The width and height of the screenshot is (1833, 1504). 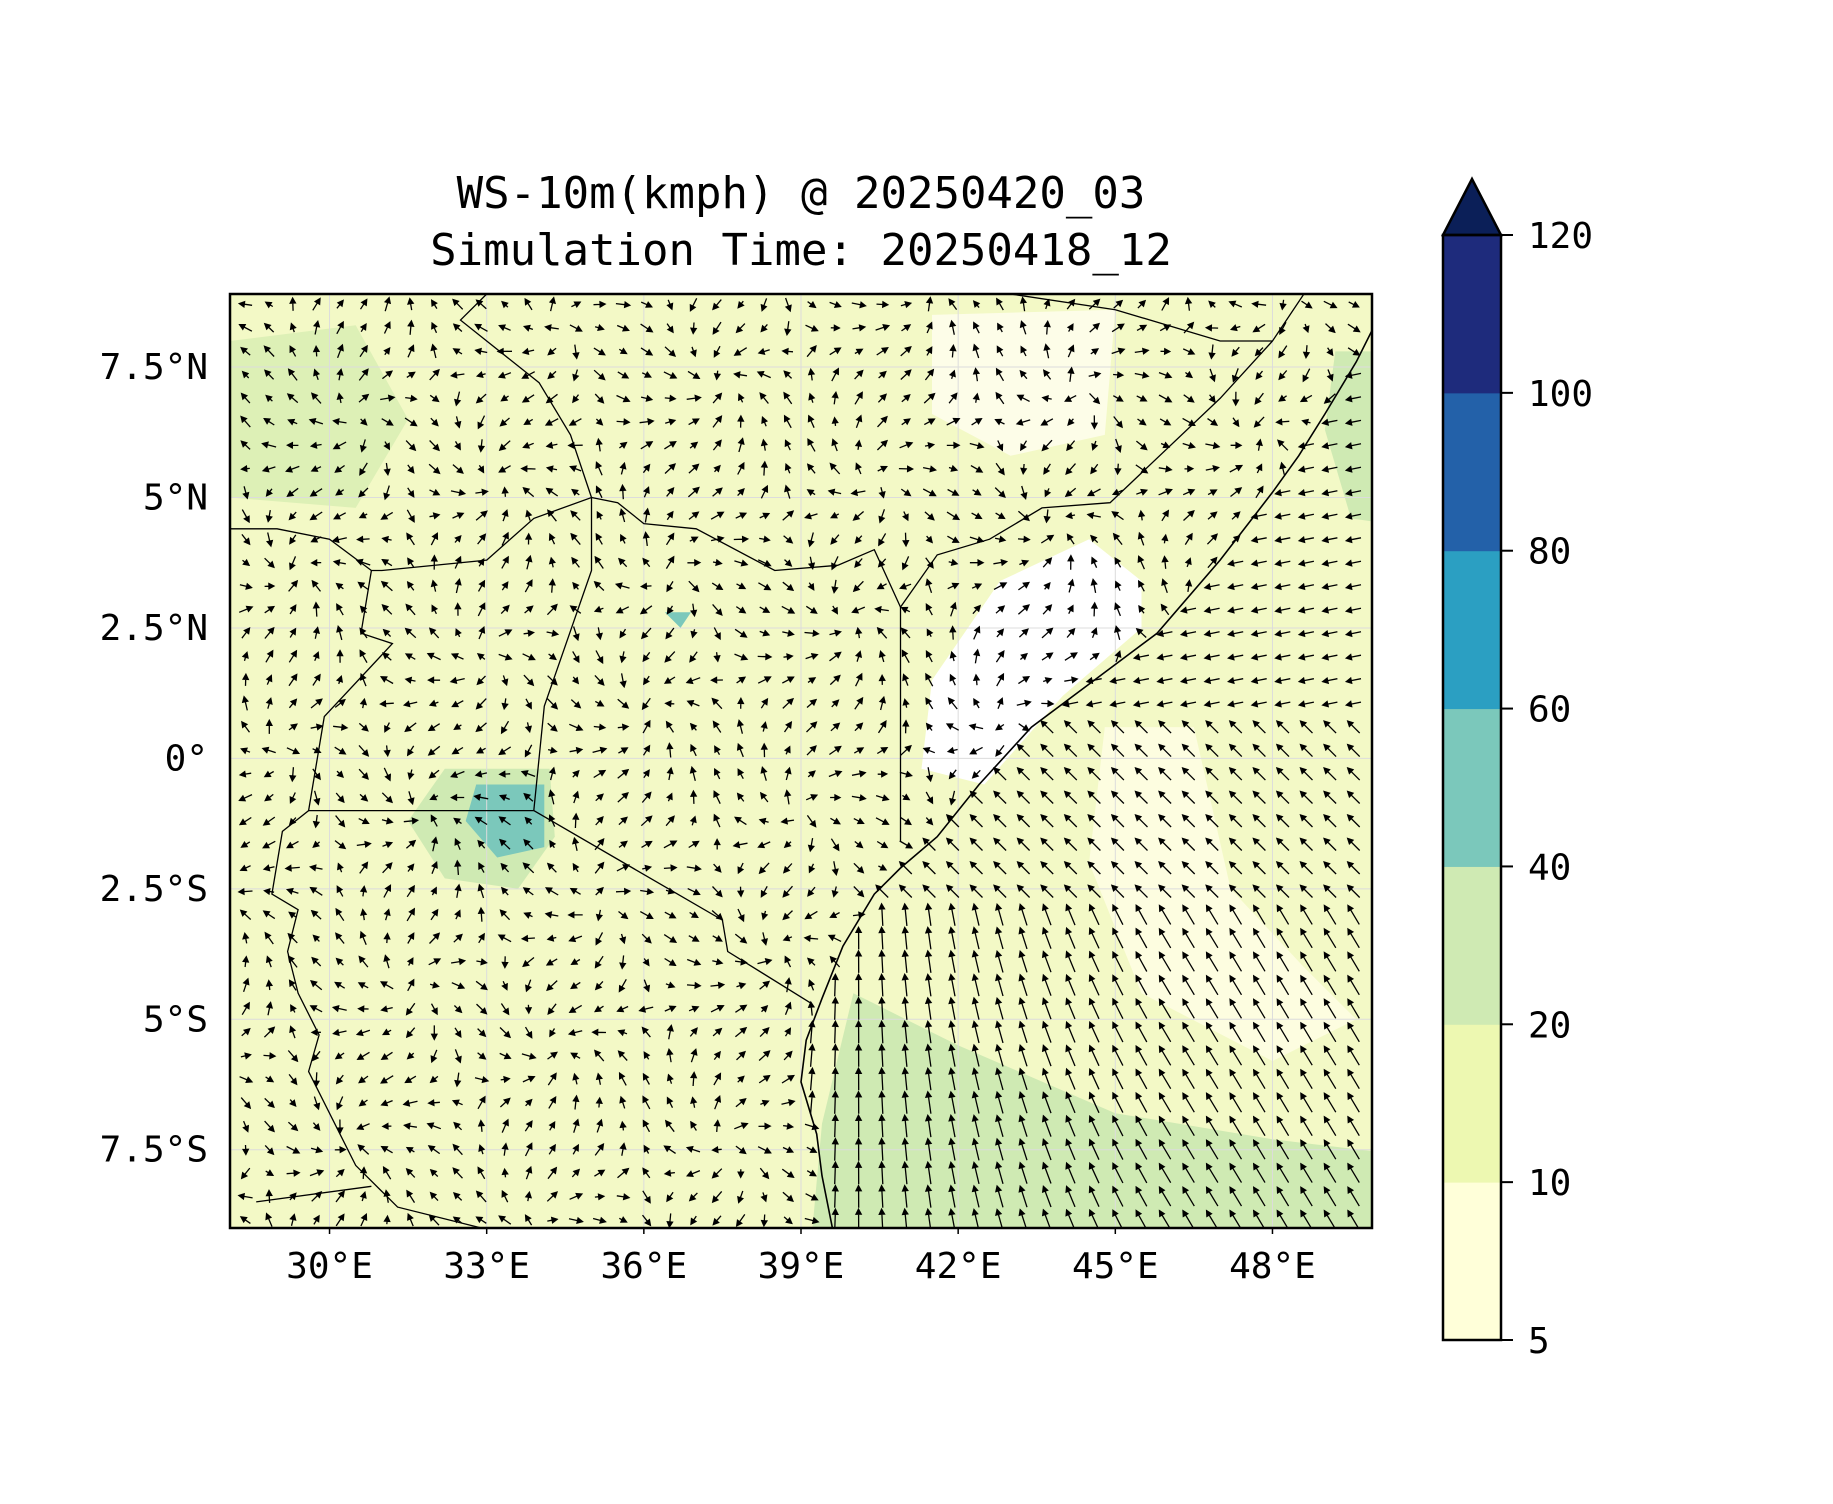 What do you see at coordinates (1472, 1261) in the screenshot?
I see `colorbar-segment` at bounding box center [1472, 1261].